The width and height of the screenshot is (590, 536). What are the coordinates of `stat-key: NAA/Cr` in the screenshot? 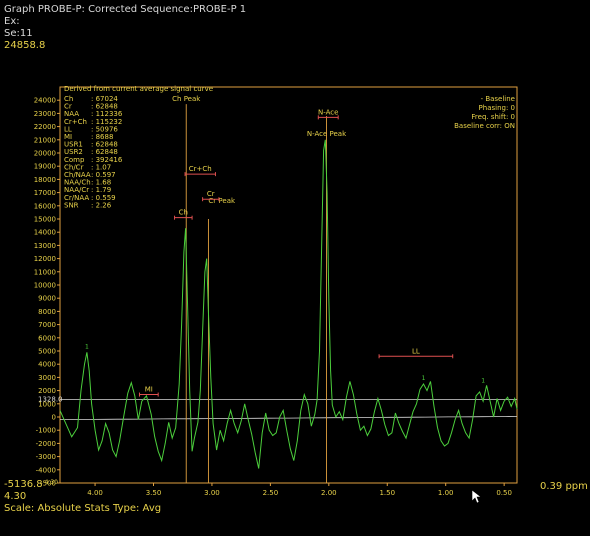 It's located at (76, 190).